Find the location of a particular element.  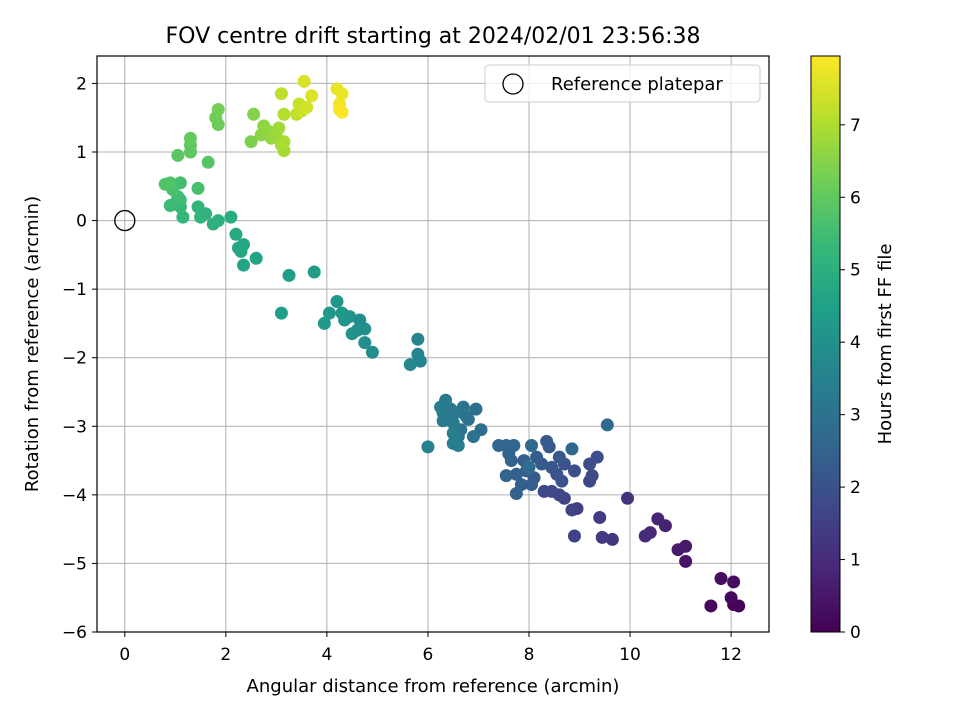

y-axis-label: Rotation from reference (arcmin) is located at coordinates (32, 344).